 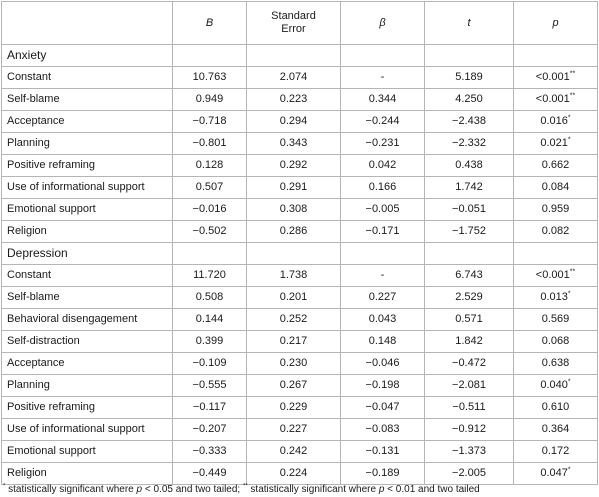 I want to click on table-row: Constant 11.720 1.738-6.743 <0.001**, so click(x=299, y=275).